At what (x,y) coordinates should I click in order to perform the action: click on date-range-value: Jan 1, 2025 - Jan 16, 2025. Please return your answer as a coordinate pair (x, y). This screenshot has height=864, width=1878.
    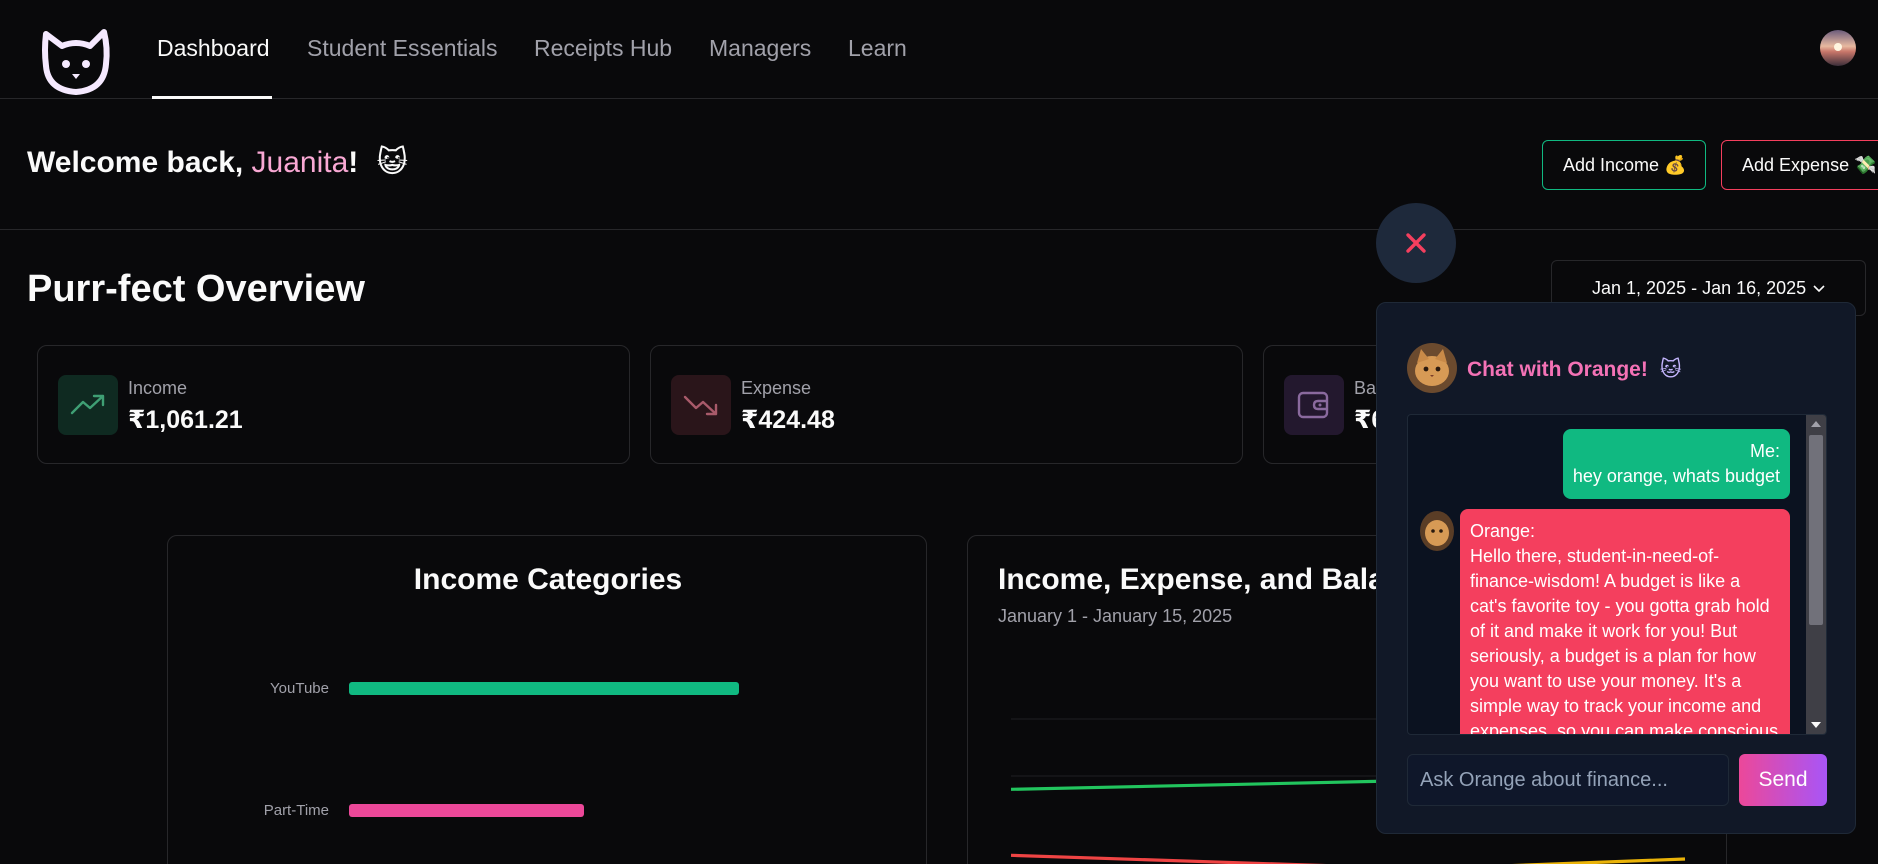
    Looking at the image, I should click on (1699, 287).